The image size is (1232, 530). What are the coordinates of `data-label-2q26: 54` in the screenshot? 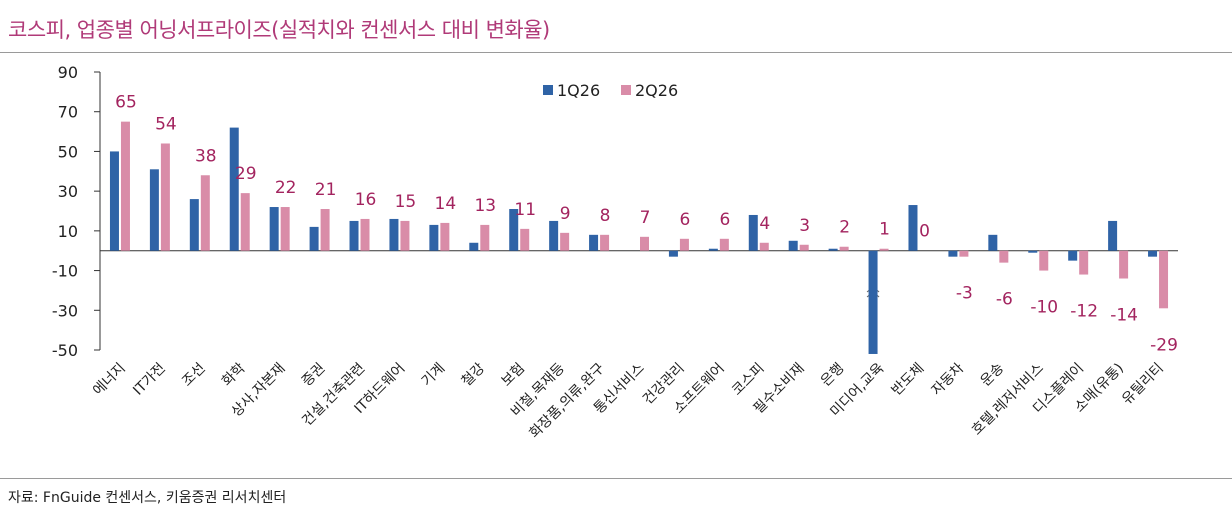 It's located at (166, 124).